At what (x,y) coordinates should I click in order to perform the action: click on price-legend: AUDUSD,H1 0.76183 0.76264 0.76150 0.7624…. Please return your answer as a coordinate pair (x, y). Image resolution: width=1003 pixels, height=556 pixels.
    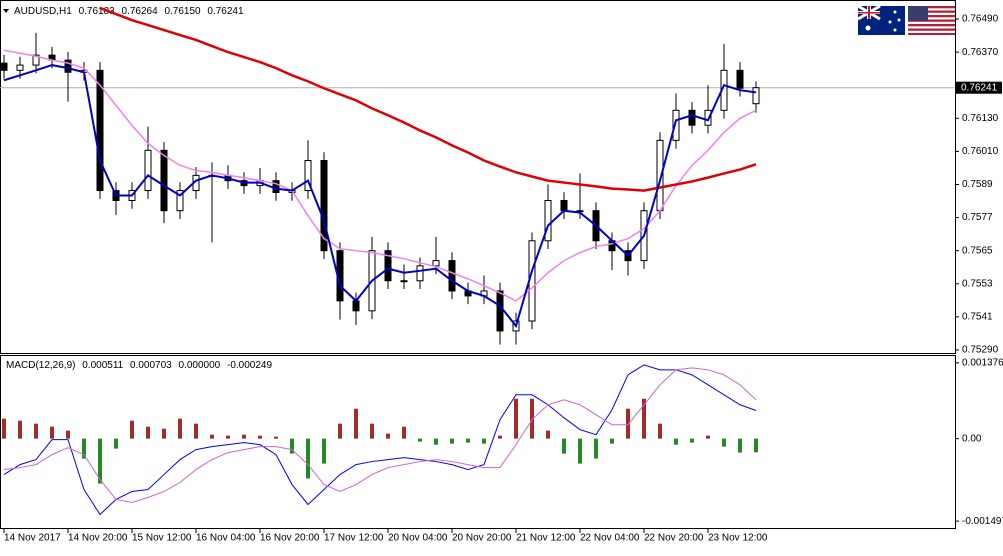
    Looking at the image, I should click on (129, 11).